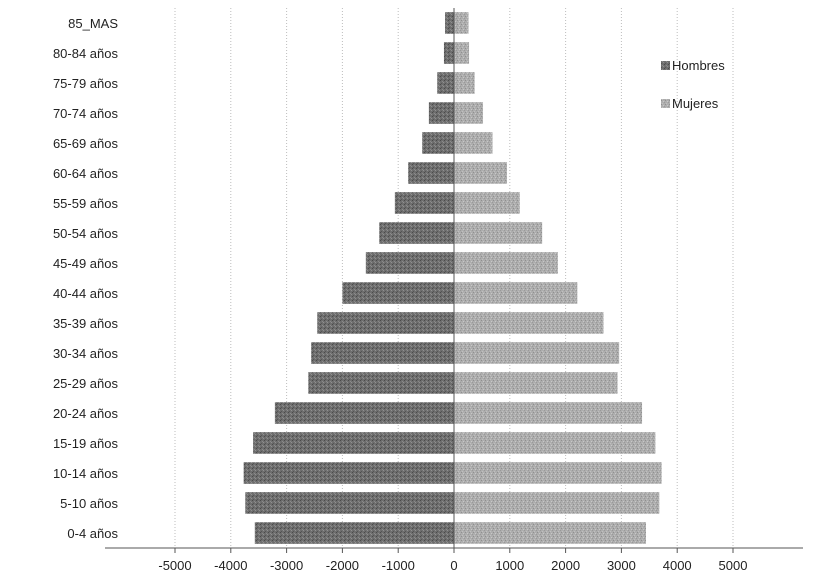 This screenshot has width=822, height=585. What do you see at coordinates (621, 565) in the screenshot?
I see `x-tick-label: 3000` at bounding box center [621, 565].